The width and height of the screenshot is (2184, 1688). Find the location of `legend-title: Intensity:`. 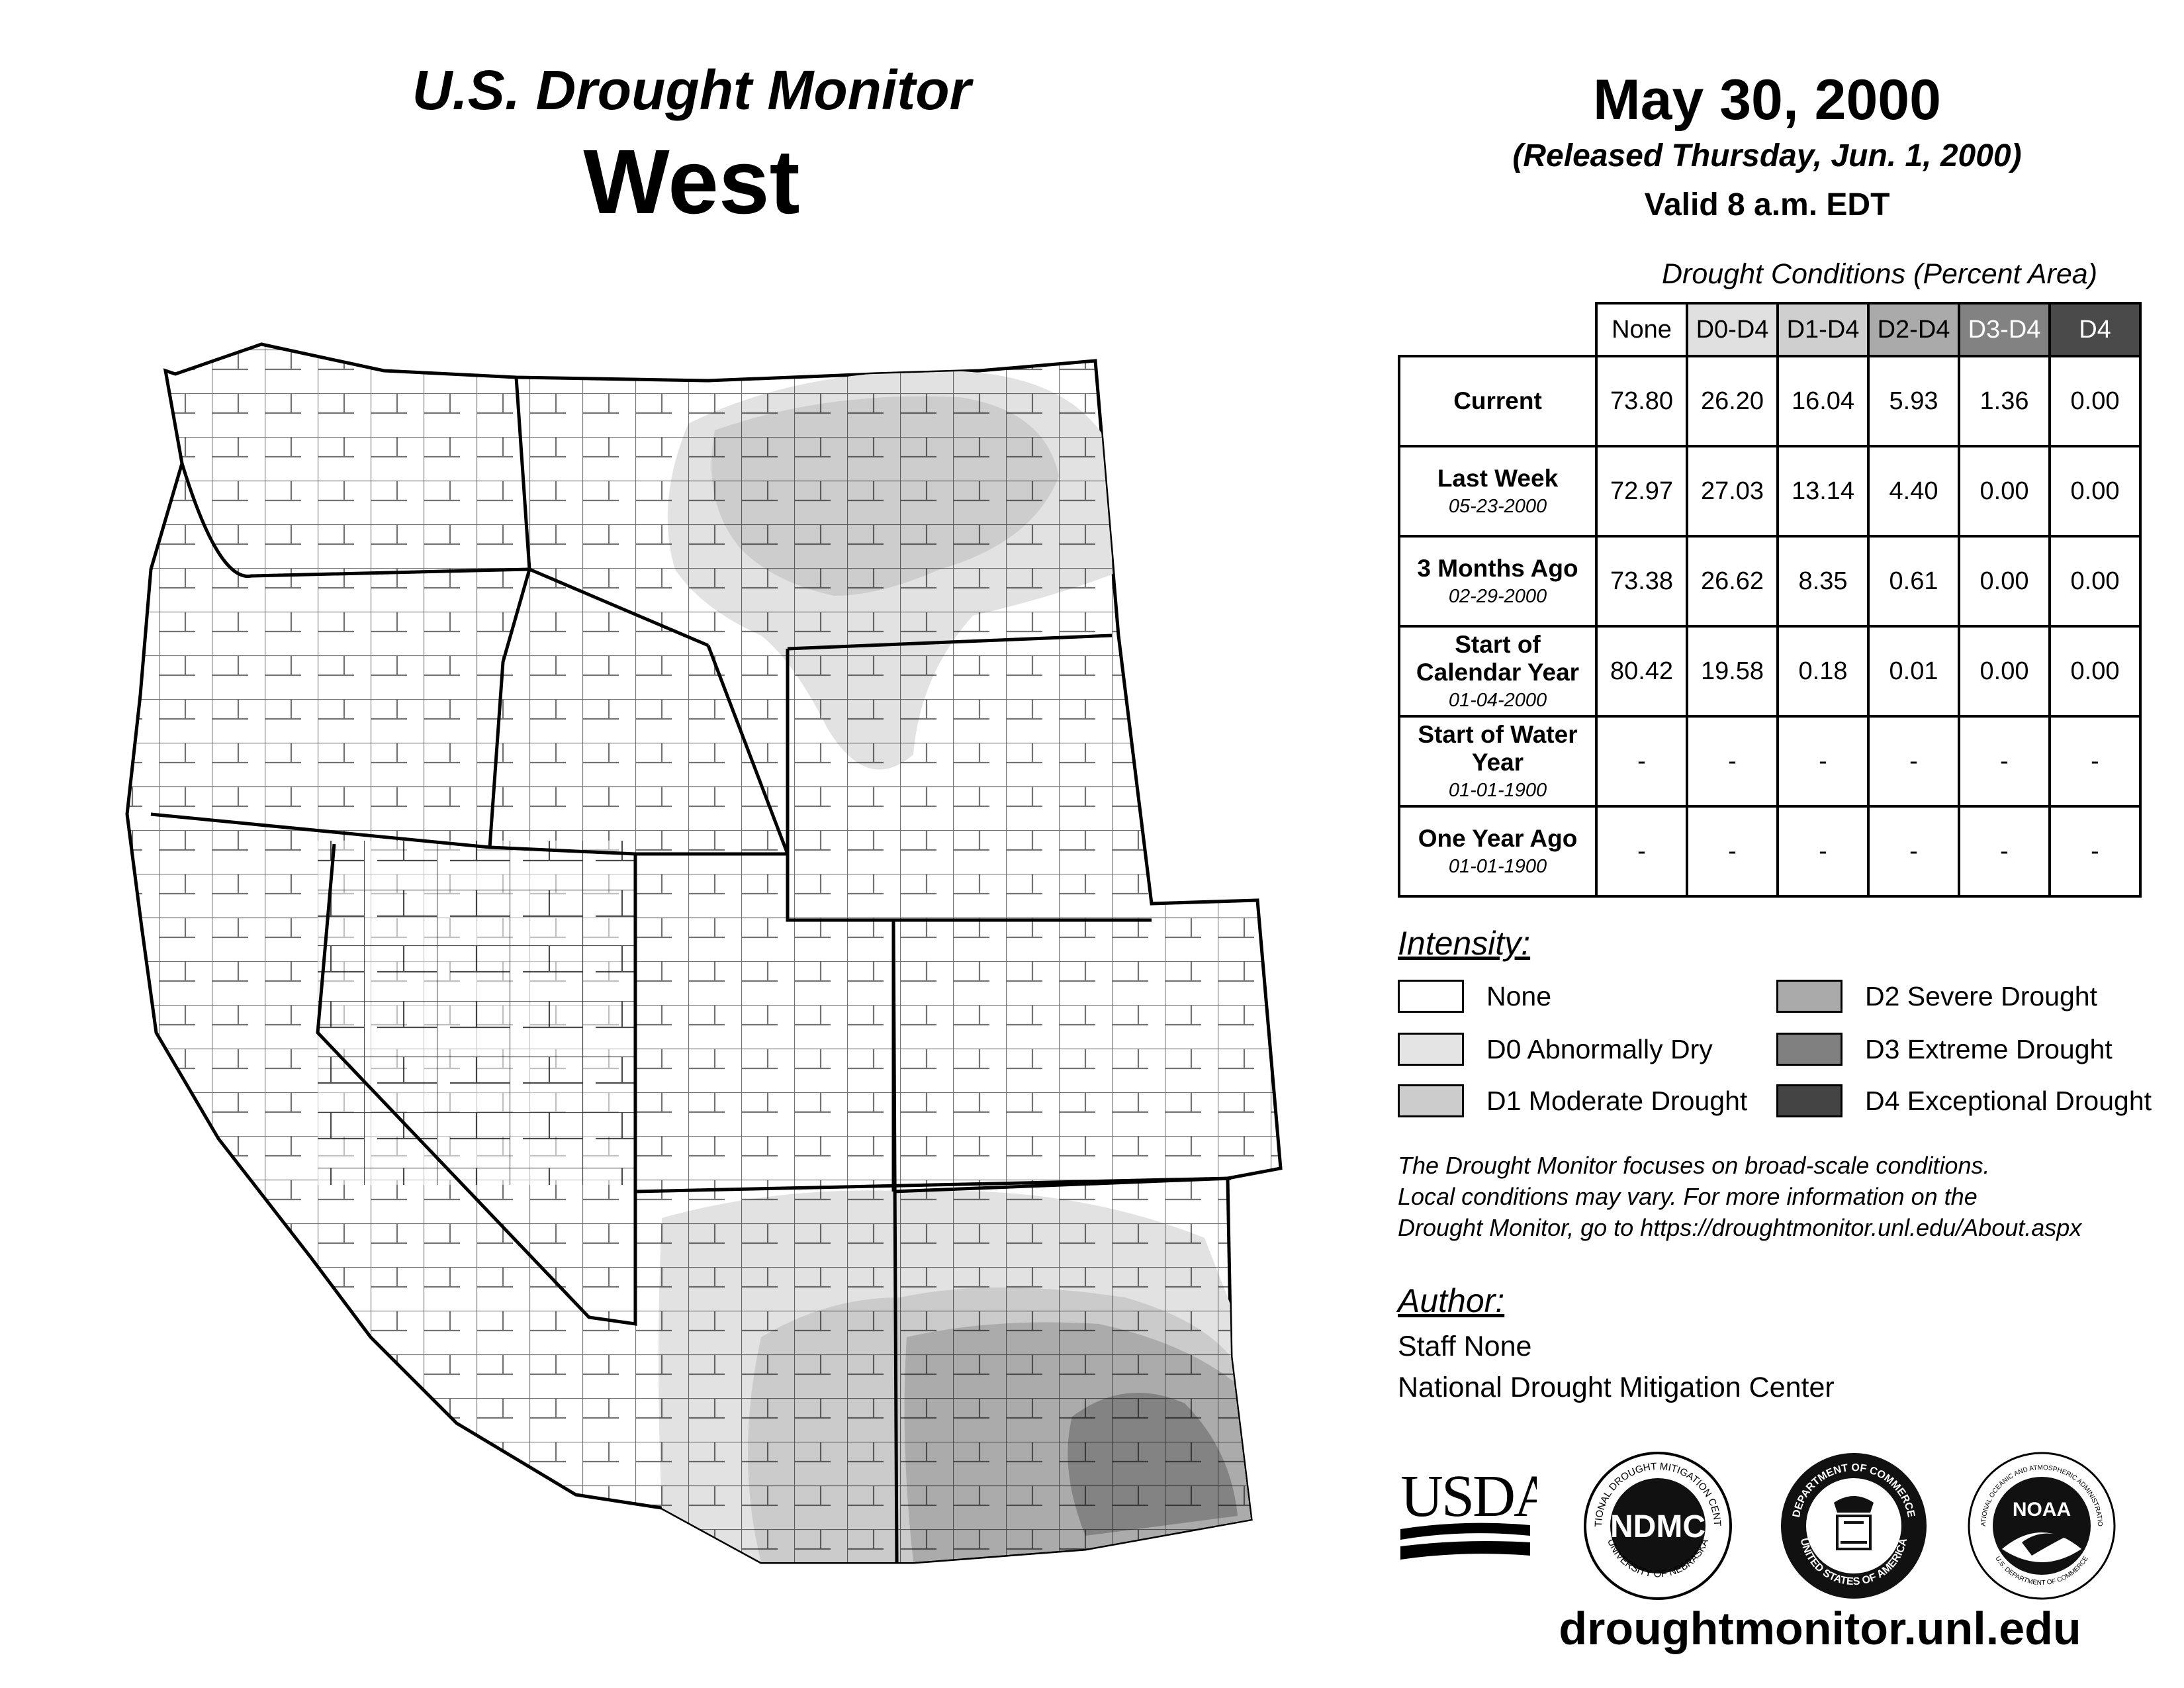

legend-title: Intensity: is located at coordinates (1464, 943).